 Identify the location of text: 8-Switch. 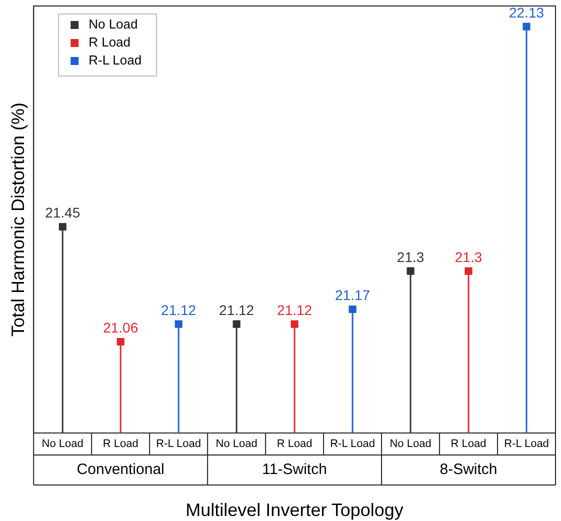
(469, 469).